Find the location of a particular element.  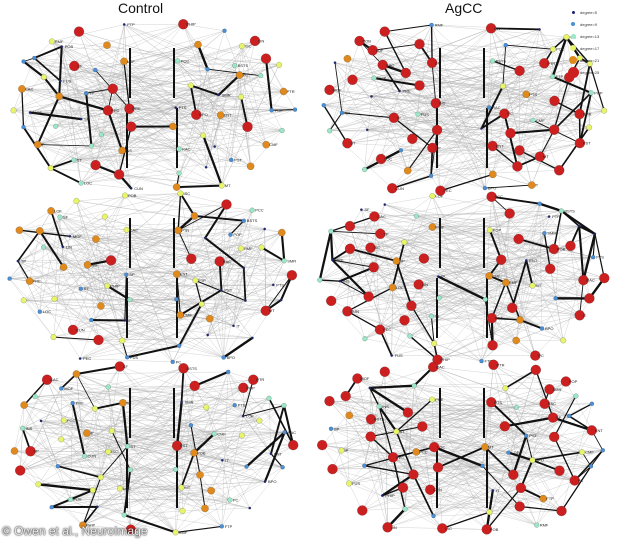

edges-thin is located at coordinates (464, 107).